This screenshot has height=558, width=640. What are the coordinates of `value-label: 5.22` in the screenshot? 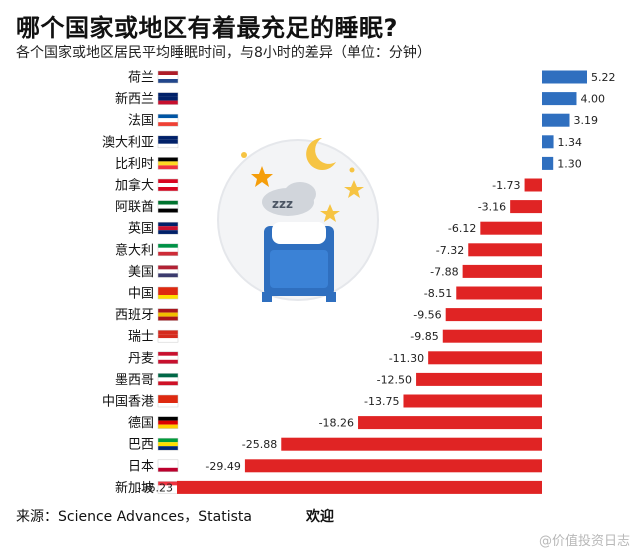 It's located at (603, 77).